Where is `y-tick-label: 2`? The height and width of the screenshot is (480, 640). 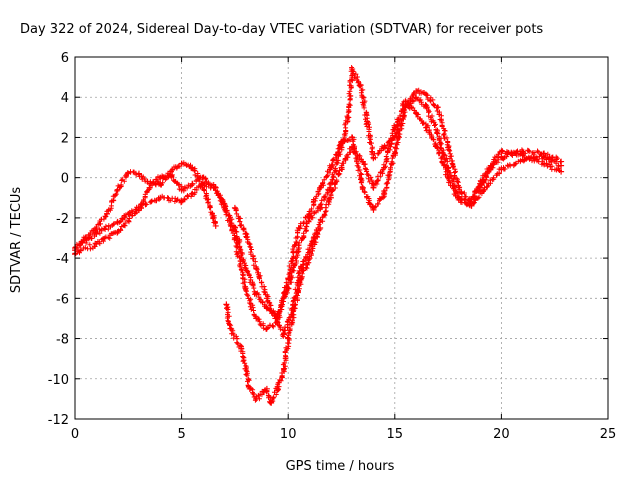
y-tick-label: 2 is located at coordinates (65, 138).